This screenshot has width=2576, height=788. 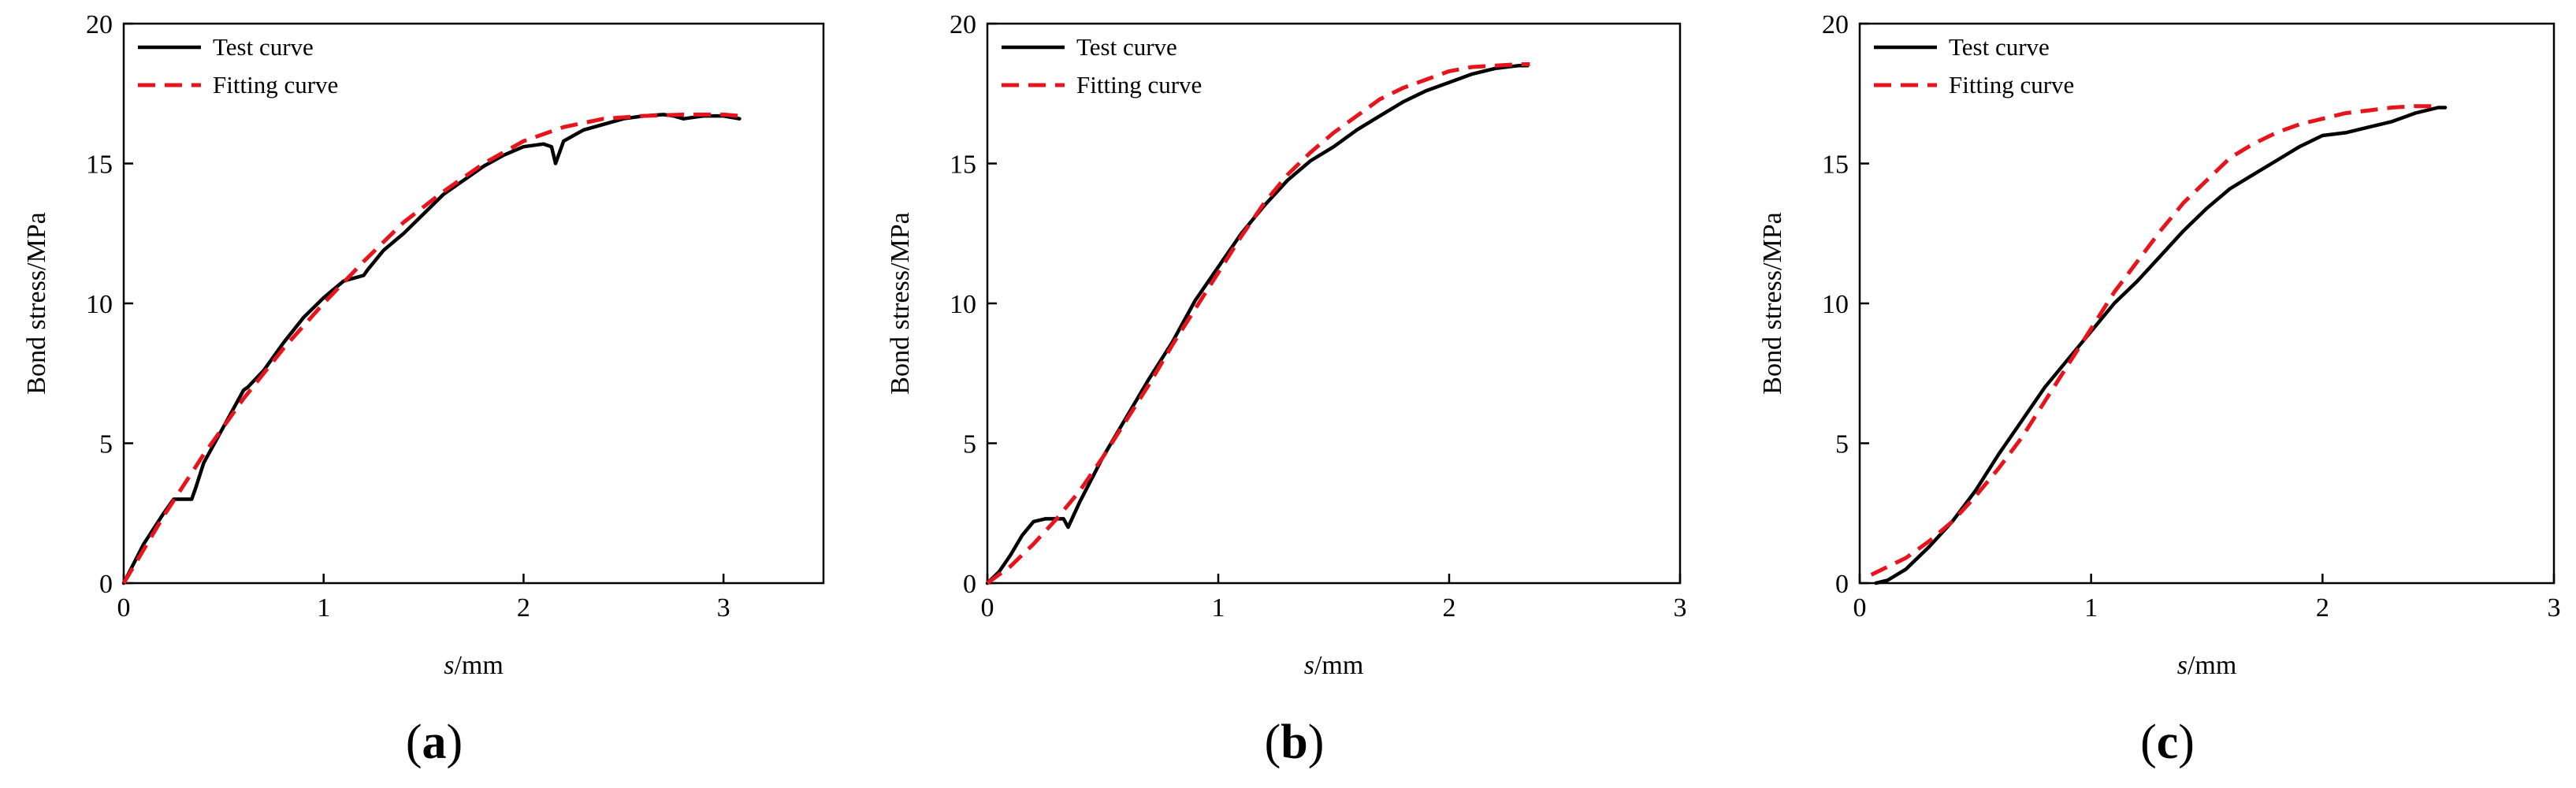 I want to click on panel-letter: b, so click(x=1294, y=742).